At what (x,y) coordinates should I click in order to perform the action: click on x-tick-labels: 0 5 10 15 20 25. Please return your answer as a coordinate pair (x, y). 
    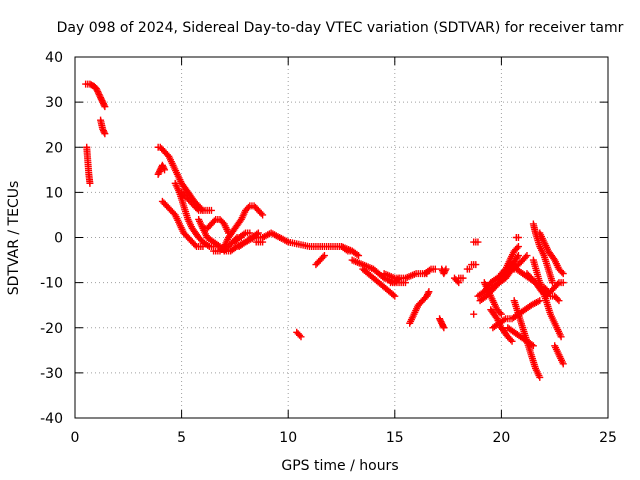
    Looking at the image, I should click on (344, 438).